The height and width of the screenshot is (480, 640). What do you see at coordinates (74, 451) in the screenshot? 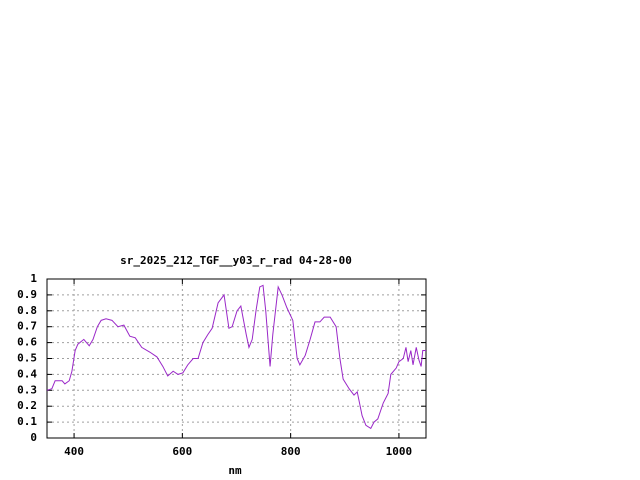
I see `x-tick-label: 400` at bounding box center [74, 451].